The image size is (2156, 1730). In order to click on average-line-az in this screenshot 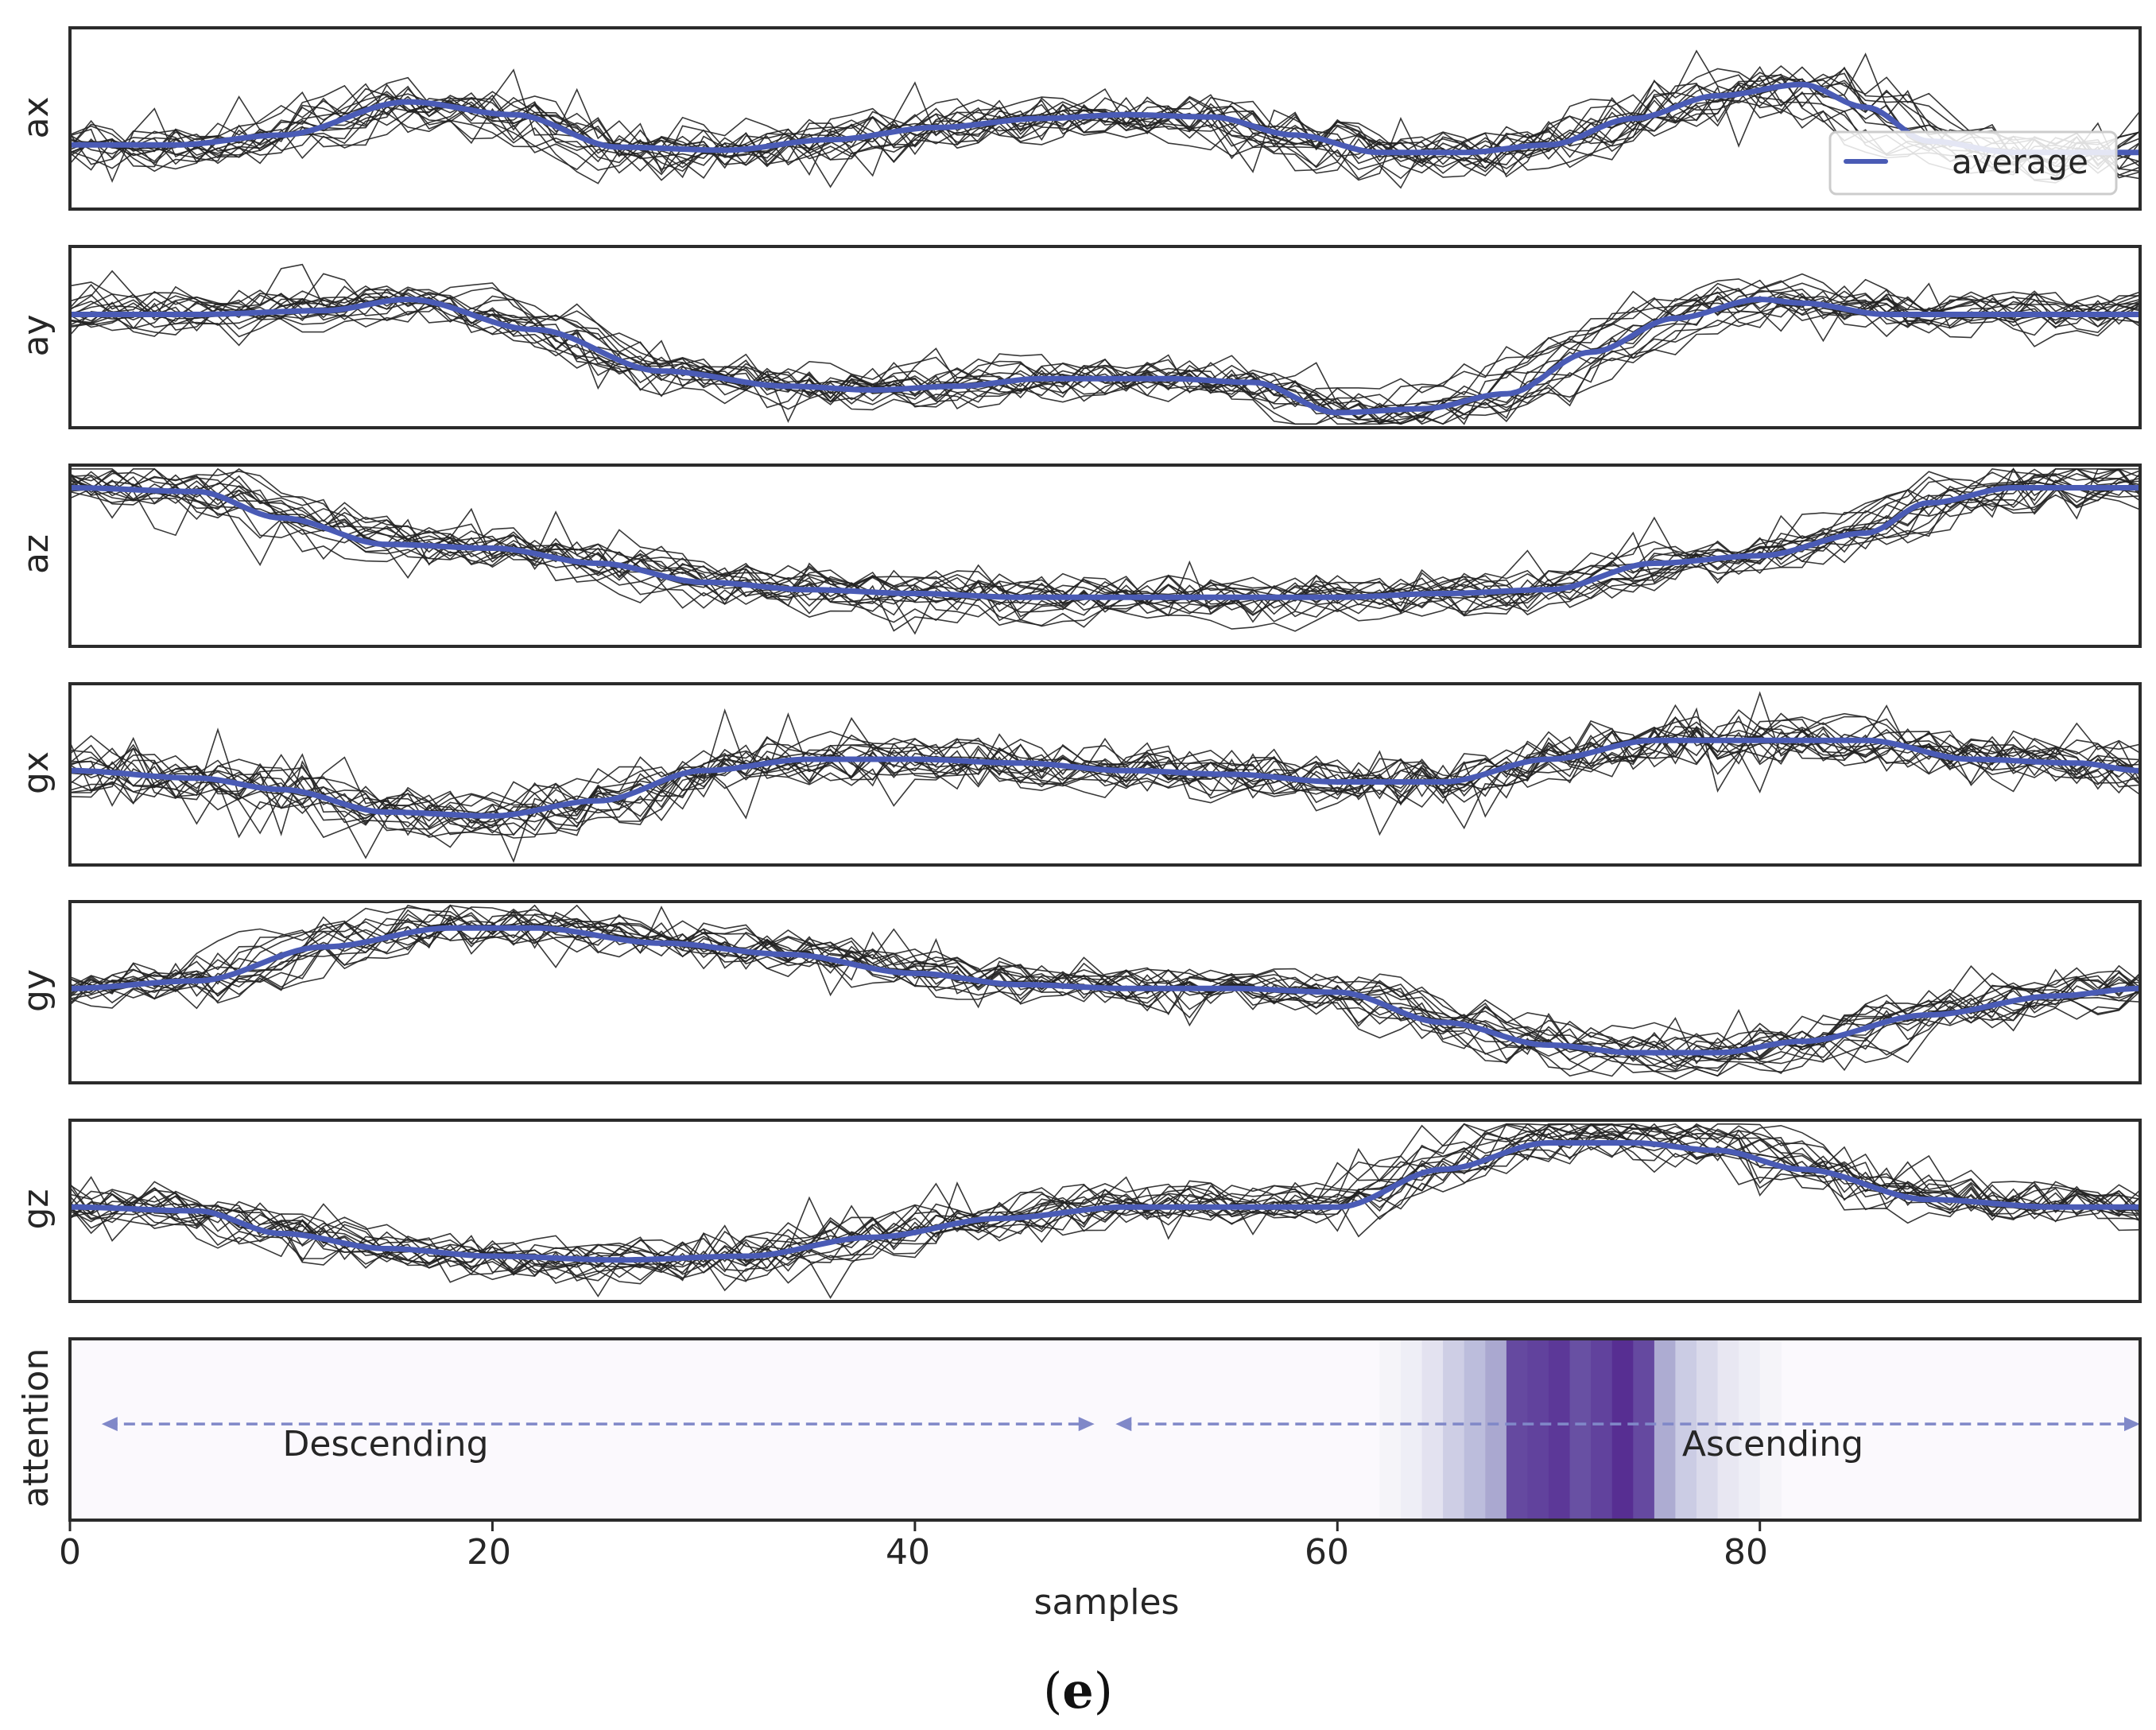, I will do `click(1105, 542)`.